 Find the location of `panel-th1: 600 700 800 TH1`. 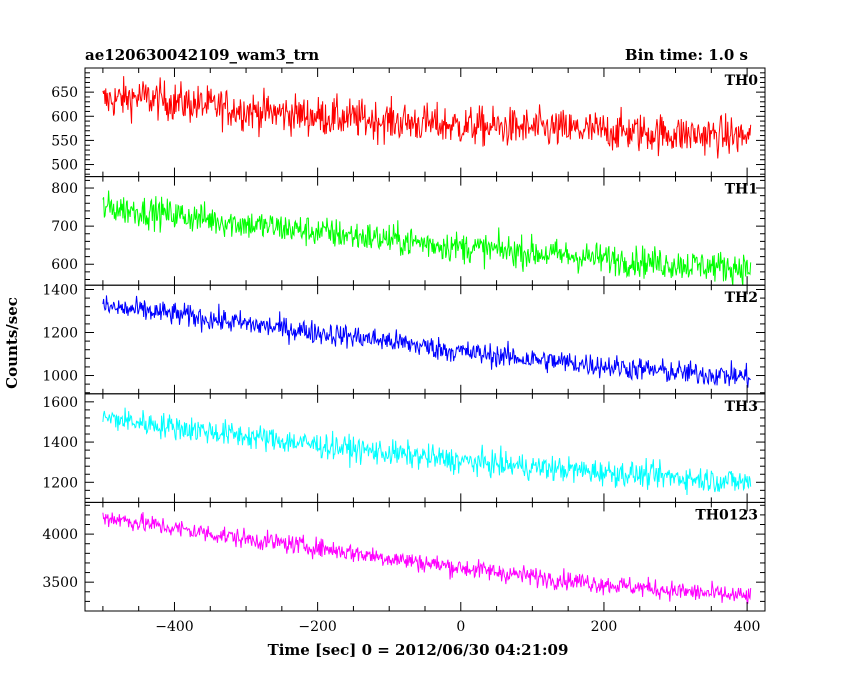

panel-th1: 600 700 800 TH1 is located at coordinates (408, 231).